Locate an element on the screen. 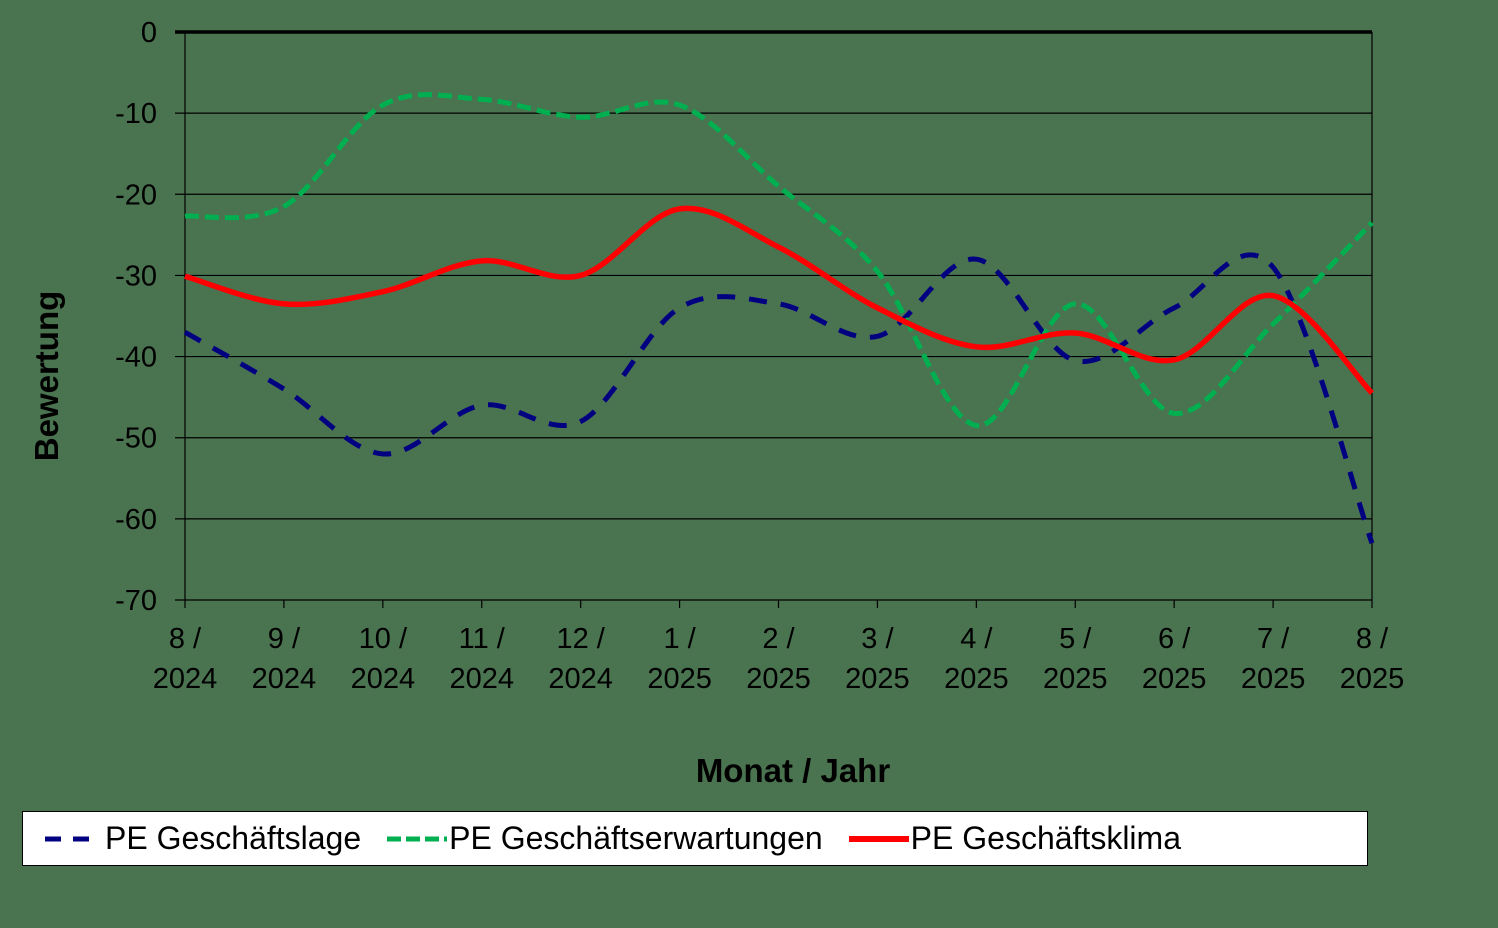 This screenshot has width=1498, height=928. x-tick-label: 5 /2025 is located at coordinates (1075, 659).